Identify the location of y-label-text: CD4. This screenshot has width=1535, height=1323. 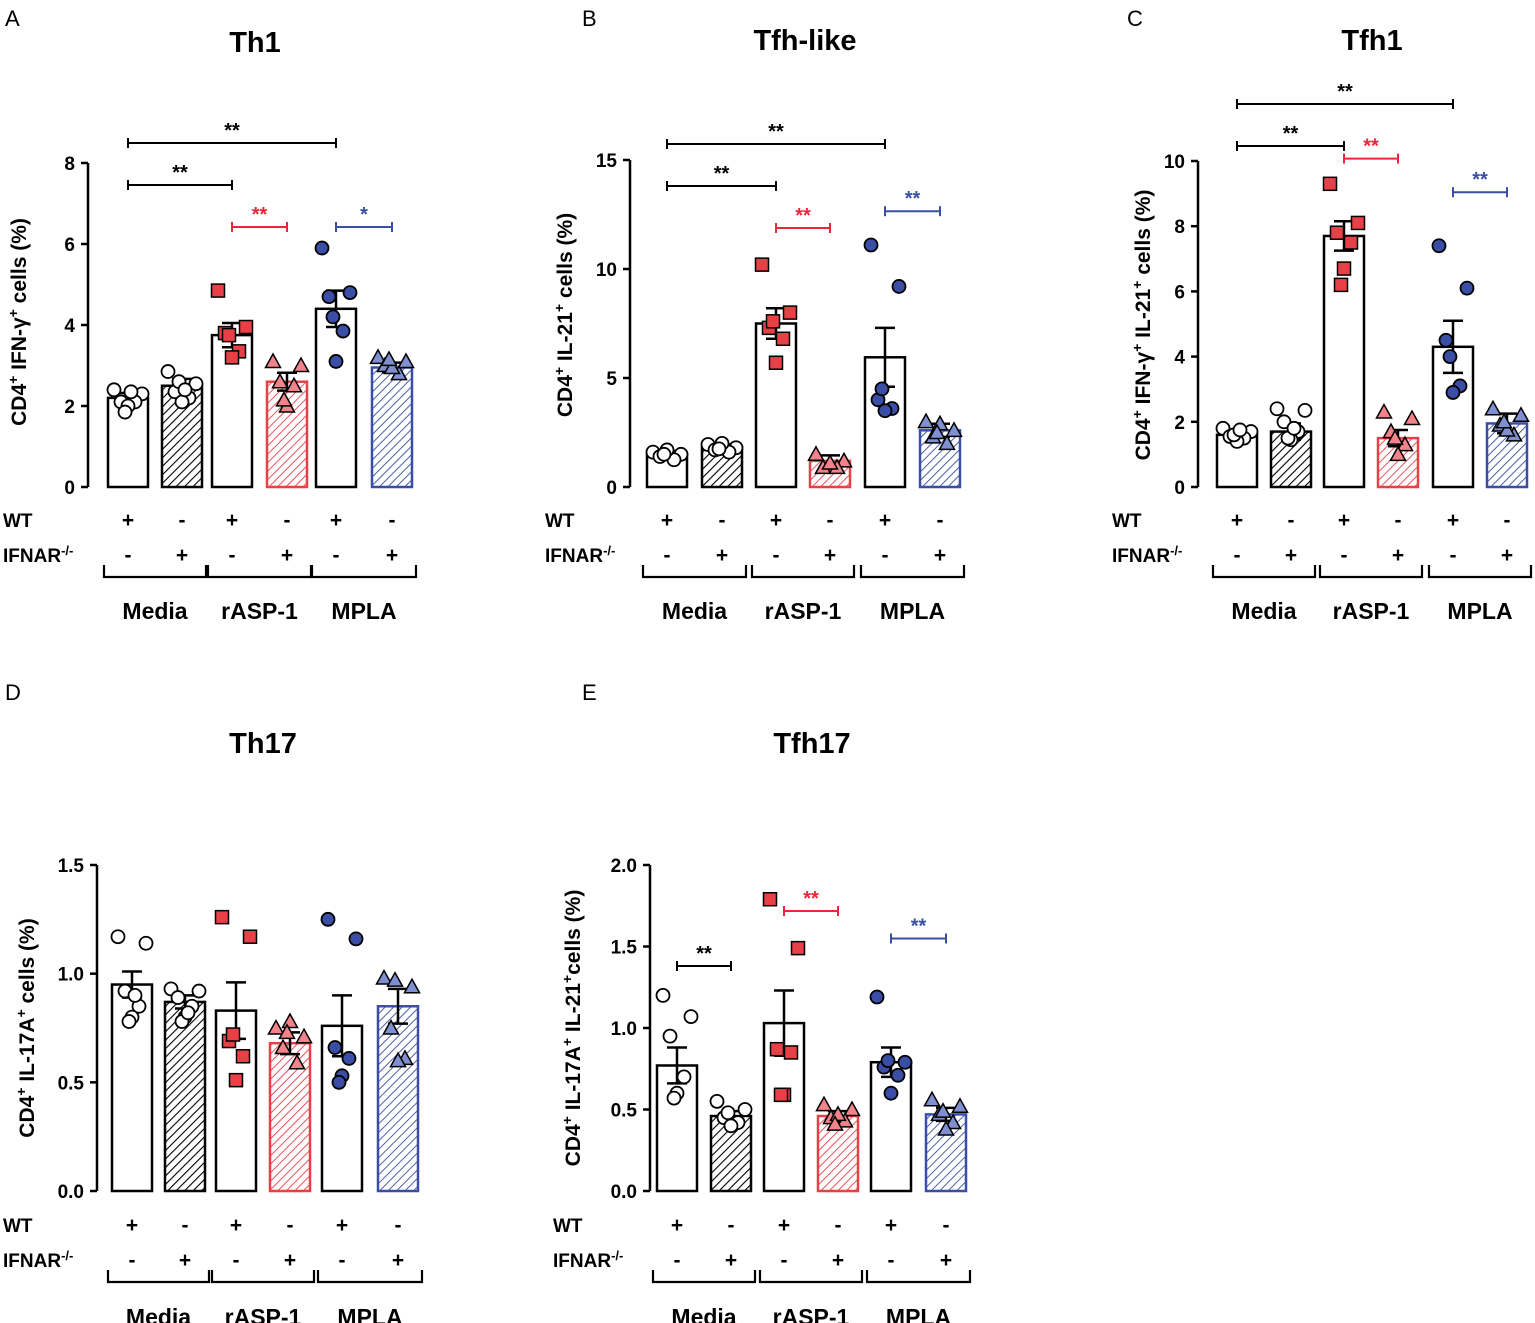
(565, 396).